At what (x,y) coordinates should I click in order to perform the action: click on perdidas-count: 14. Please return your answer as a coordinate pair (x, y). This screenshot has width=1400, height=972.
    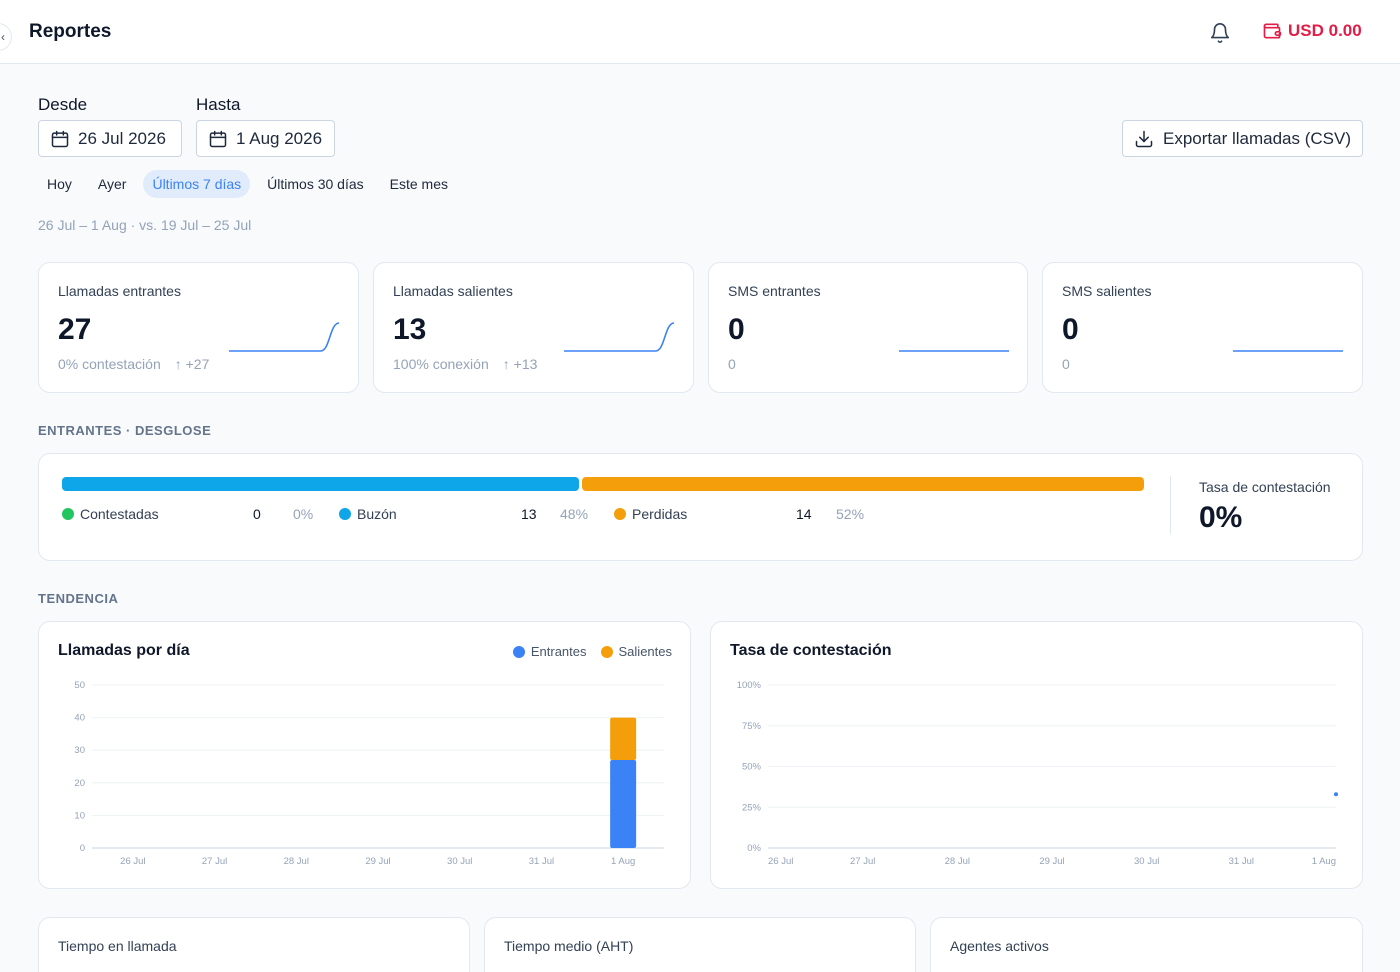
    Looking at the image, I should click on (804, 514).